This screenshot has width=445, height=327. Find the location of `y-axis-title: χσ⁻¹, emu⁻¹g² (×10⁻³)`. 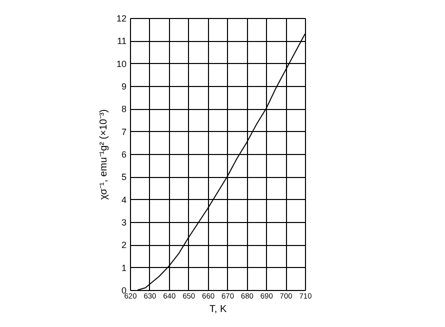

y-axis-title: χσ⁻¹, emu⁻¹g² (×10⁻³) is located at coordinates (104, 154).